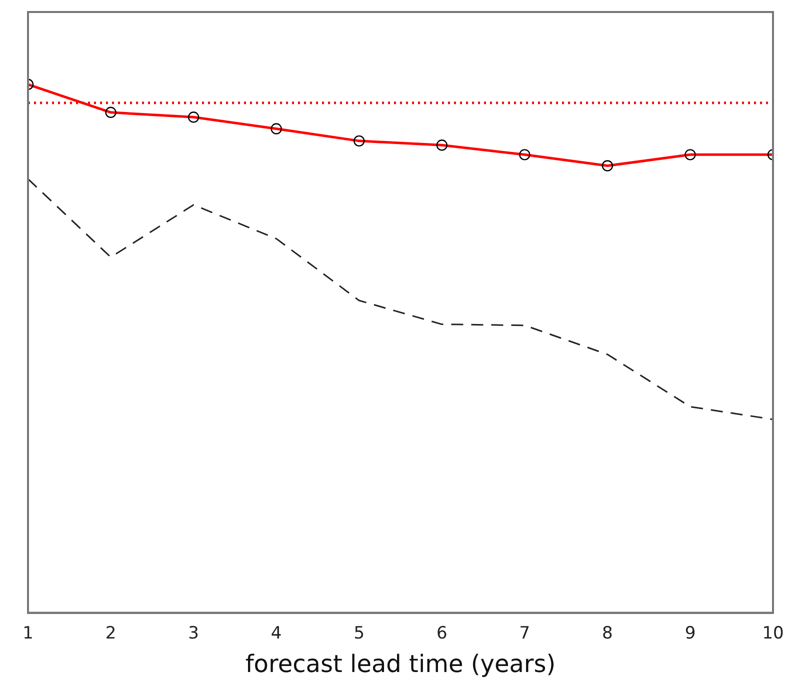  What do you see at coordinates (690, 633) in the screenshot?
I see `x-tick-label: 9` at bounding box center [690, 633].